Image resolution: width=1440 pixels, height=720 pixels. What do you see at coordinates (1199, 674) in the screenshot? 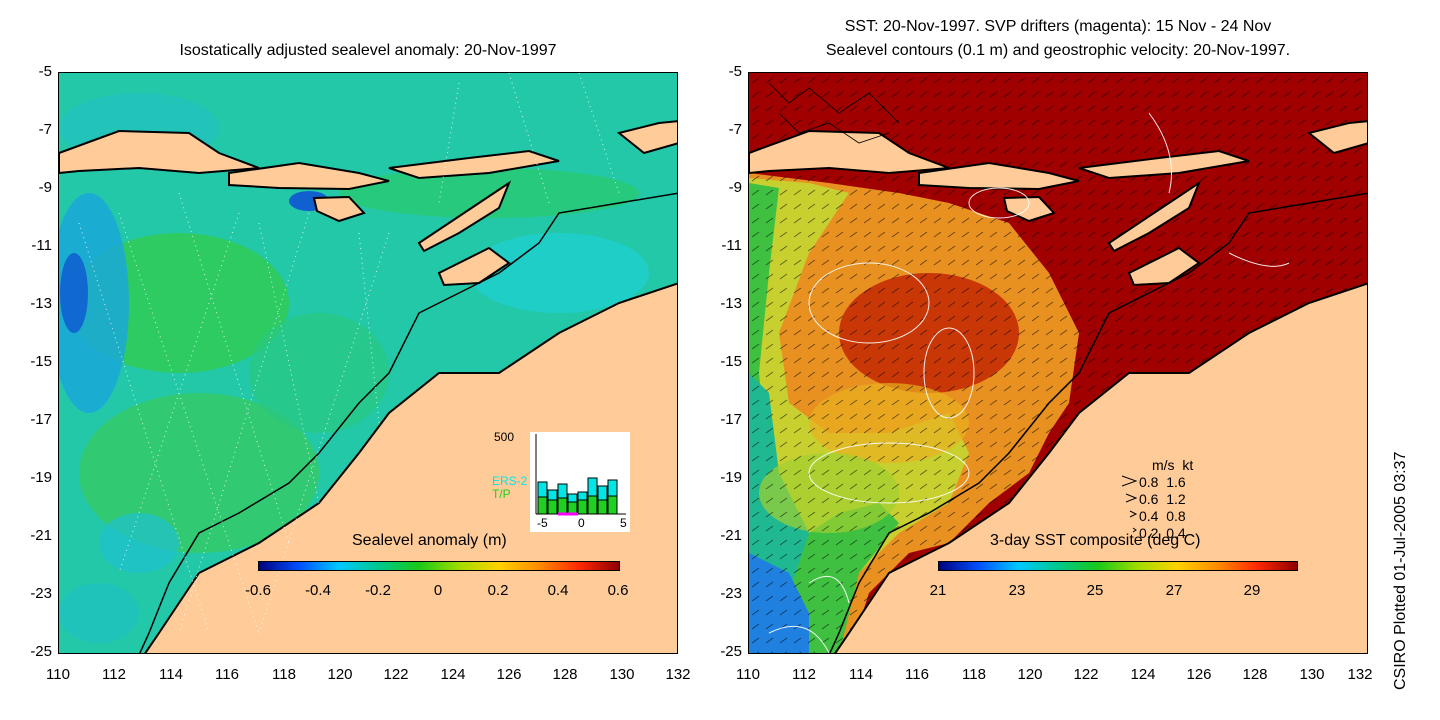
I see `right-xtick: 126` at bounding box center [1199, 674].